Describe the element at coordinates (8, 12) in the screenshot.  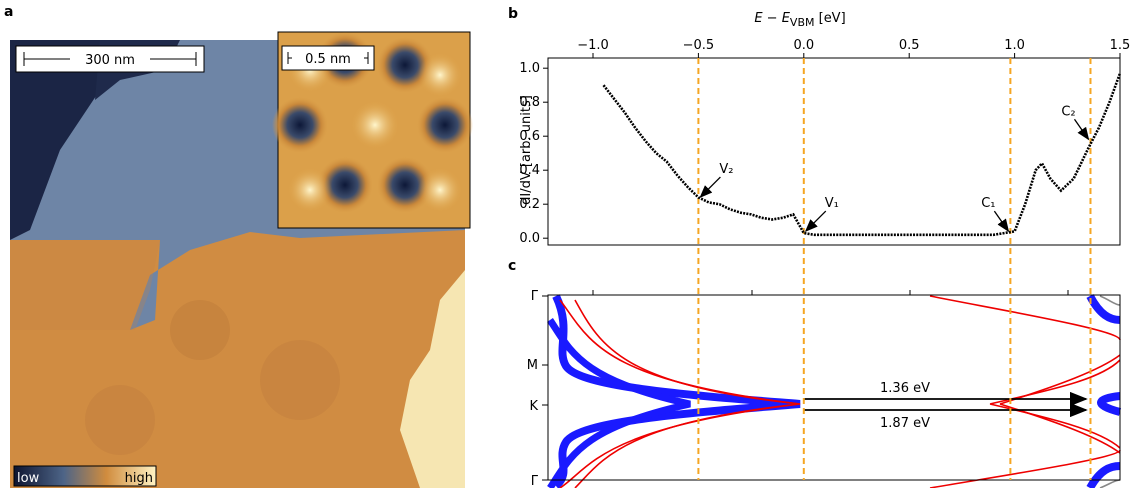
I see `panel-label: a` at that location.